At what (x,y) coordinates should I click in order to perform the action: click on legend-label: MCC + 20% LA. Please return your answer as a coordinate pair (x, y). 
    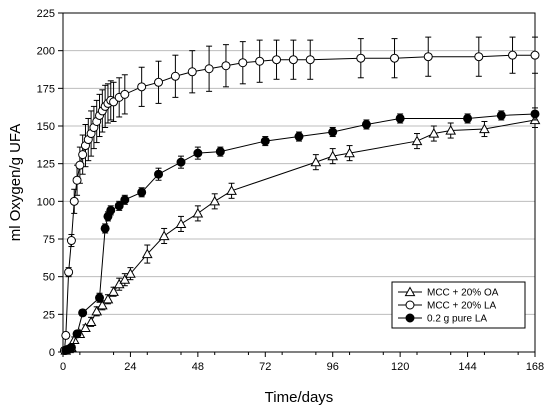
    Looking at the image, I should click on (462, 306).